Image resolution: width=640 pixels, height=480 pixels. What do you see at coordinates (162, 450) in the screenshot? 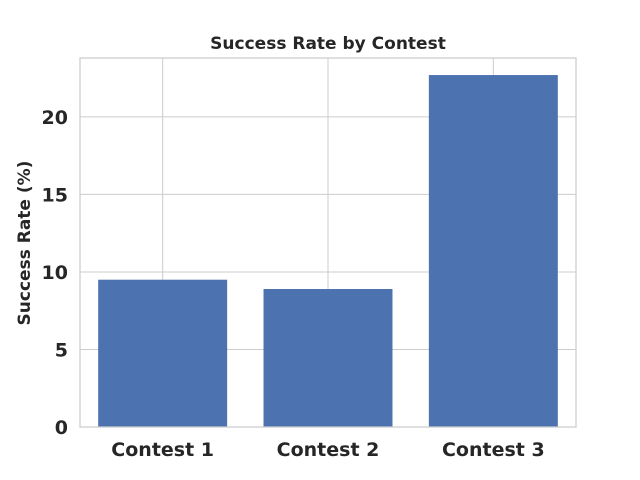
I see `x-tick-label: Contest 1` at bounding box center [162, 450].